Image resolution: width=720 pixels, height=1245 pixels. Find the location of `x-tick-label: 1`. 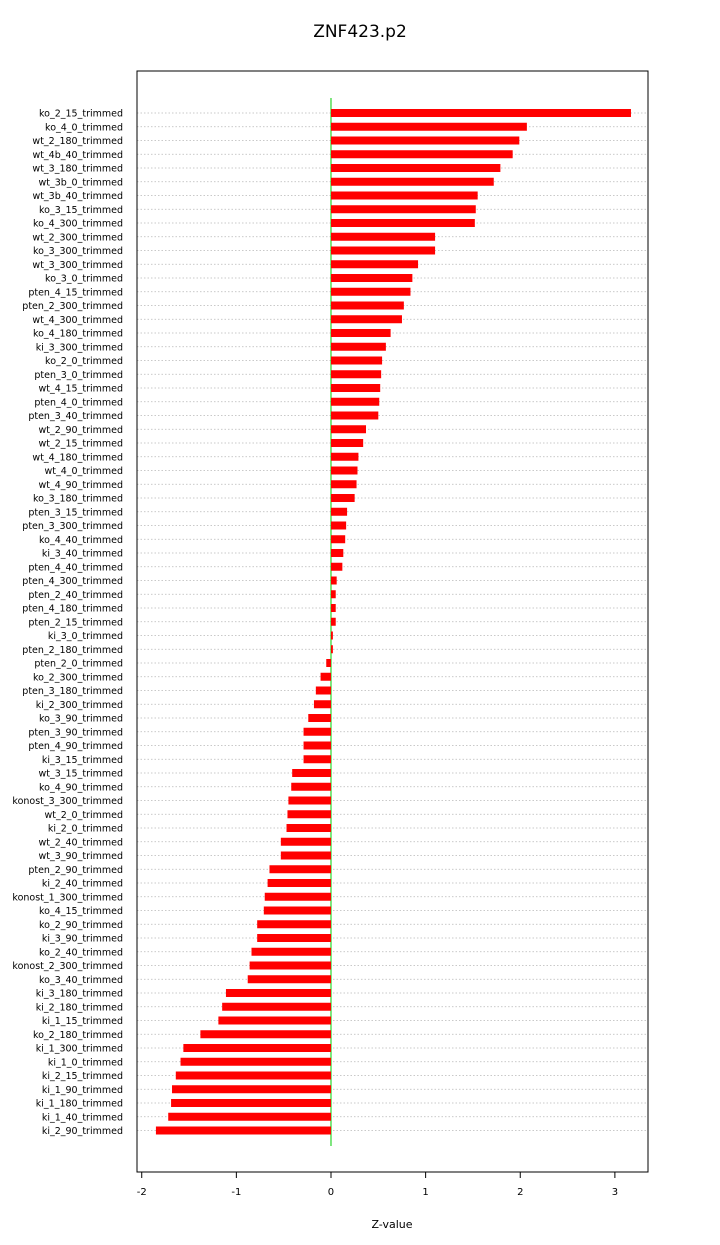

x-tick-label: 1 is located at coordinates (425, 1192).